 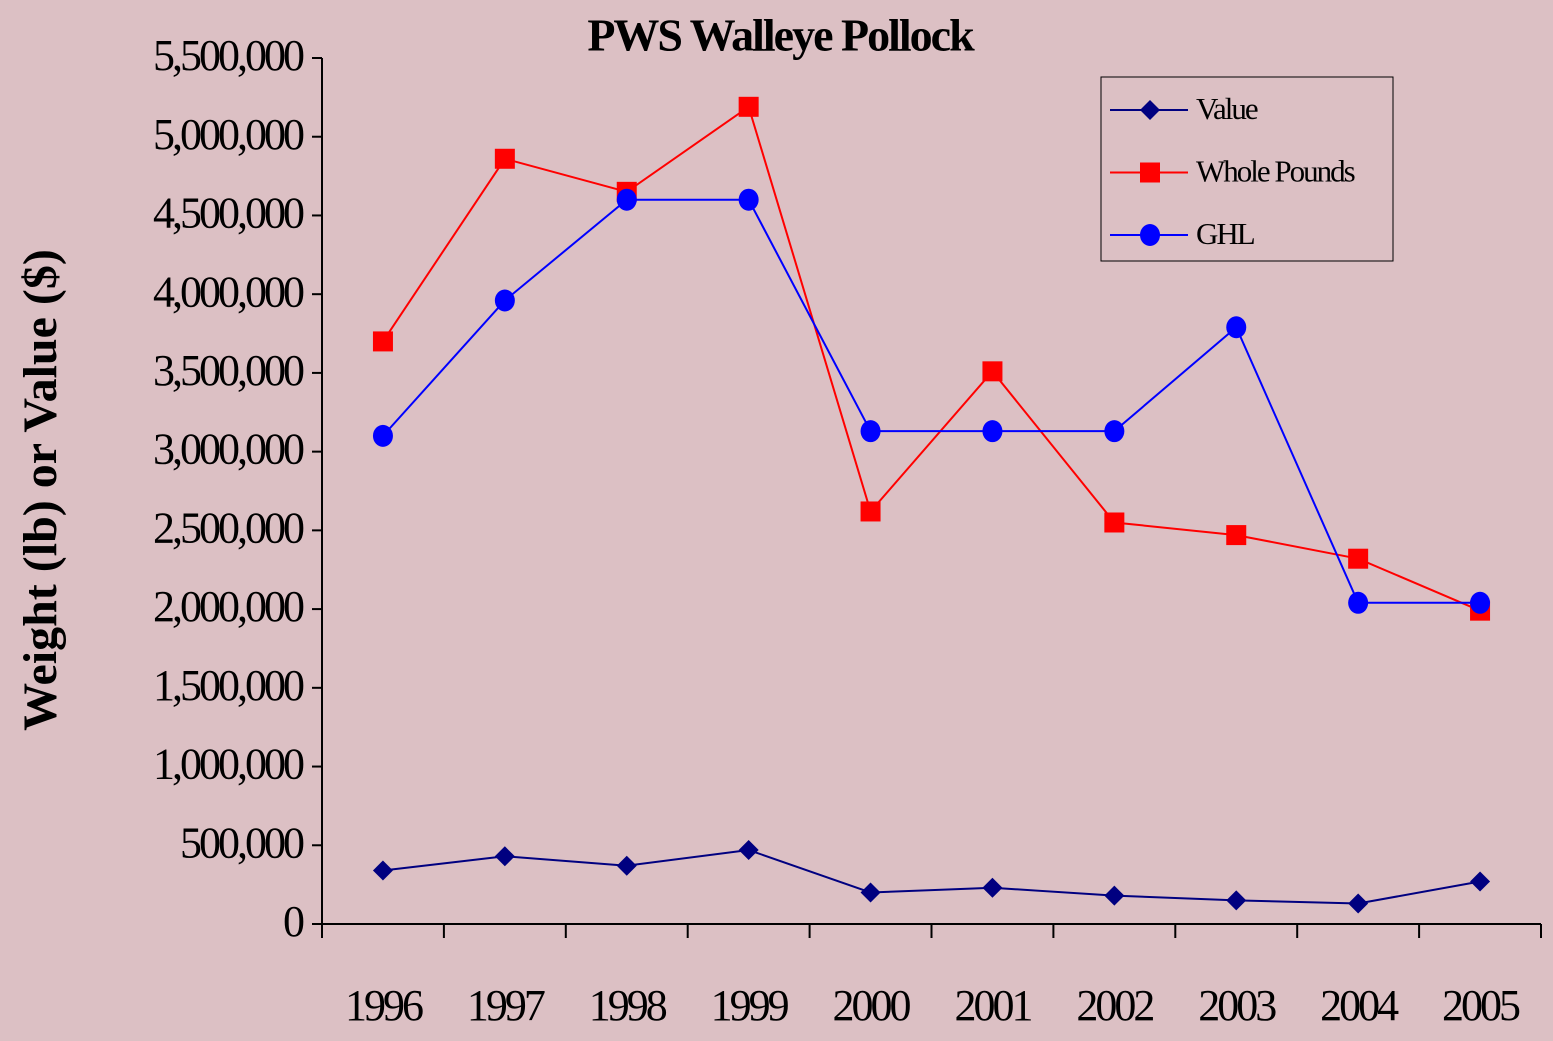 I want to click on y-tick-label: 1,500,000, so click(x=228, y=685).